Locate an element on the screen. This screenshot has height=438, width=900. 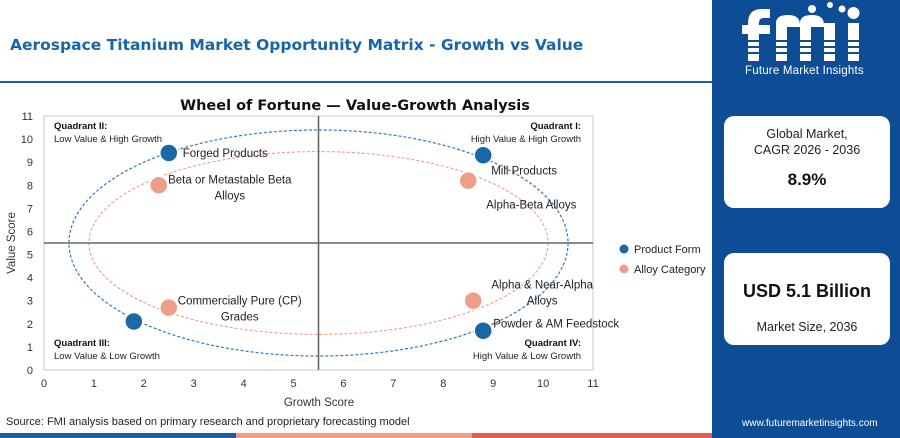
x-tick-label: 6 is located at coordinates (343, 384).